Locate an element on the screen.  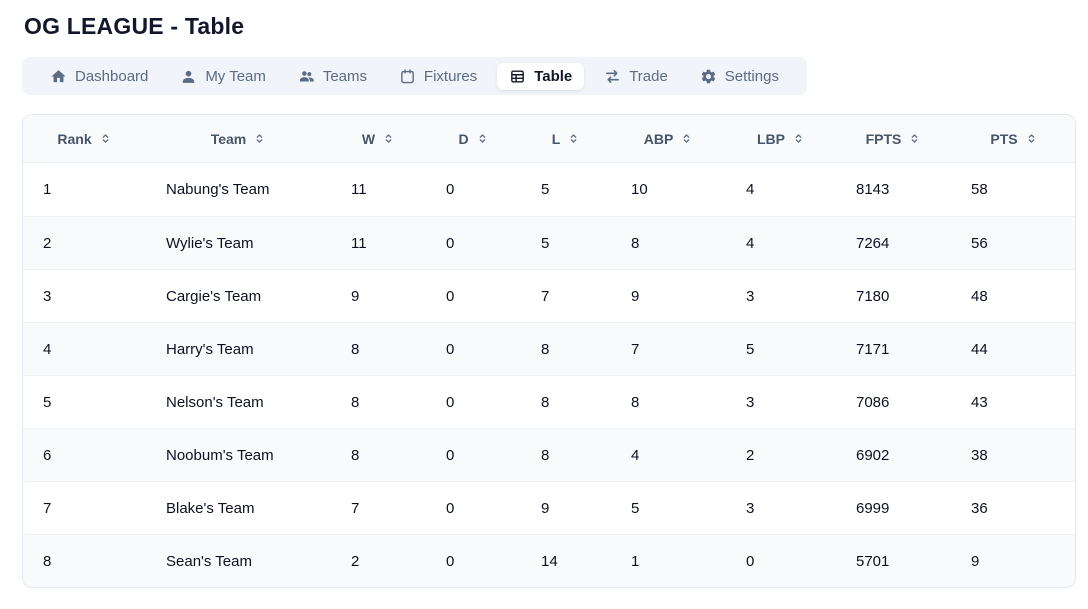
tab-teams: Teams is located at coordinates (332, 76).